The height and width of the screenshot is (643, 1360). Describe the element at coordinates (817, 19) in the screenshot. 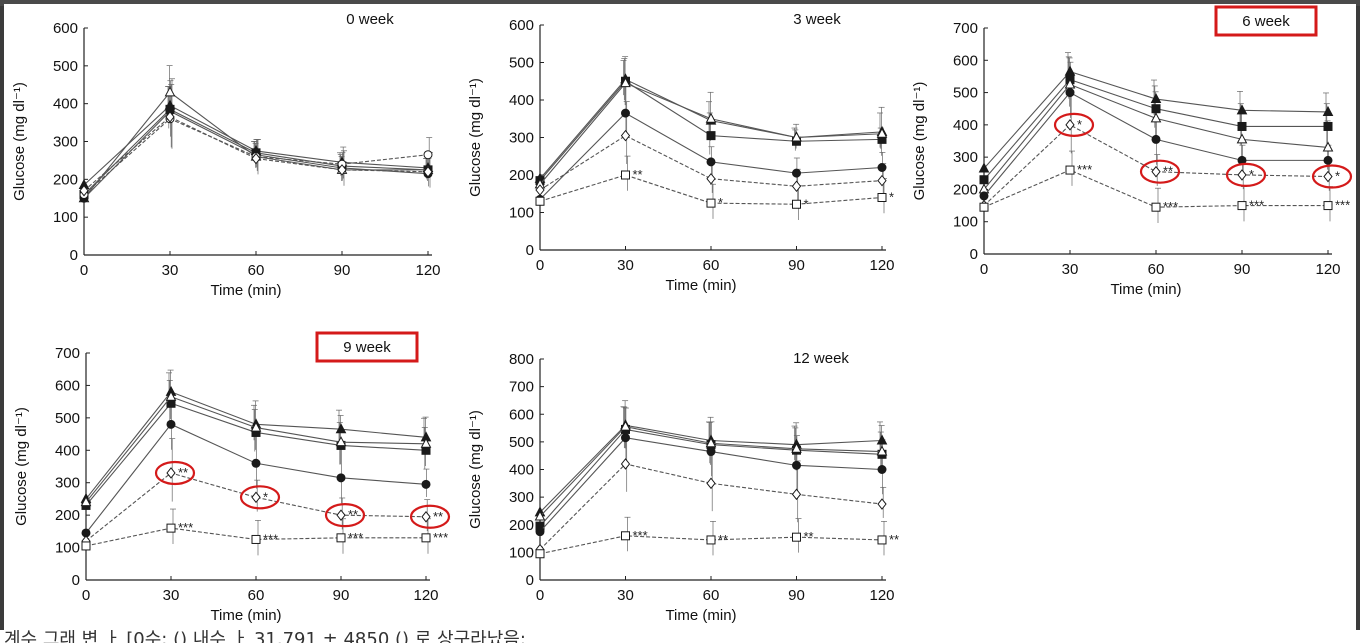

I see `chart-title: 3 week` at that location.